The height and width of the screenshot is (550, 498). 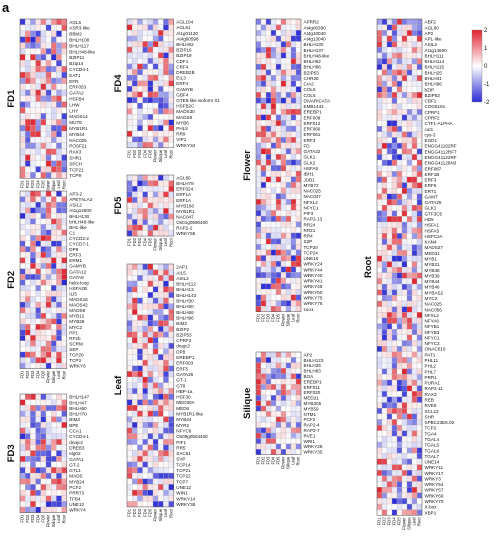 I want to click on gene-label: AGL61, so click(x=183, y=27).